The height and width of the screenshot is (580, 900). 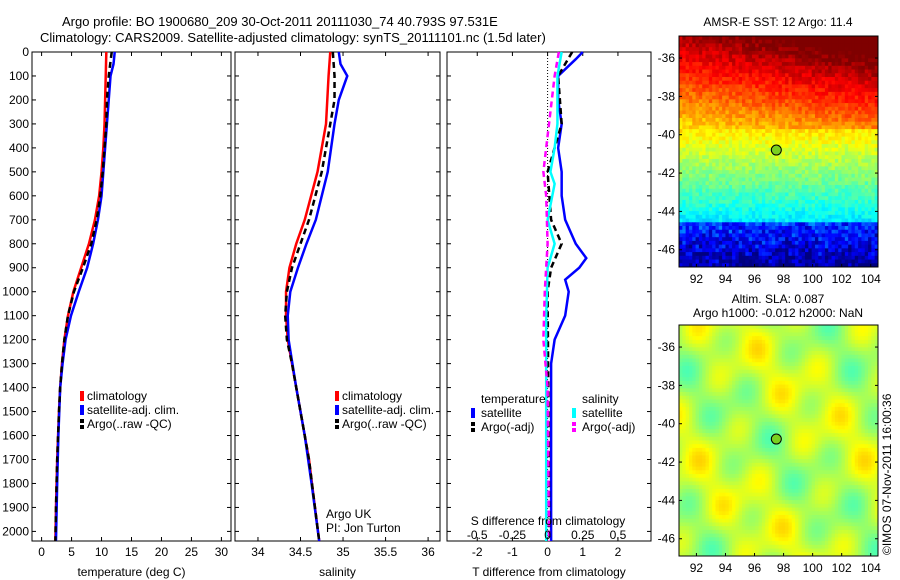 I want to click on x-tick-label: 0, so click(x=547, y=552).